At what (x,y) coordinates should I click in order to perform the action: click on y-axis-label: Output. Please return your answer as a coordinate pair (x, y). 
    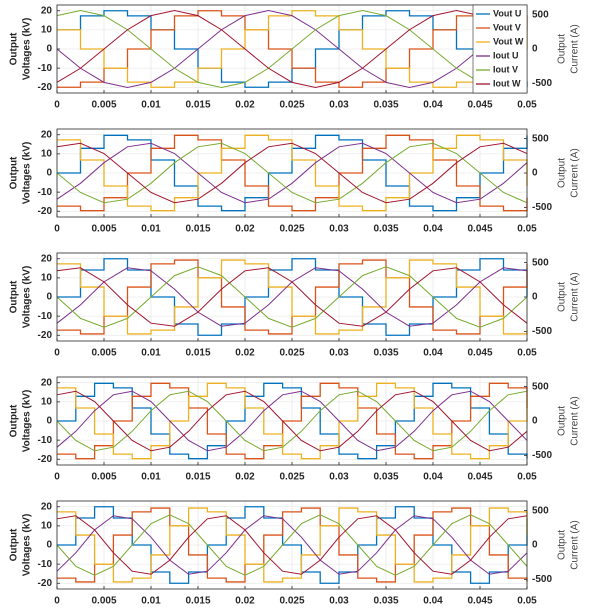
    Looking at the image, I should click on (14, 48).